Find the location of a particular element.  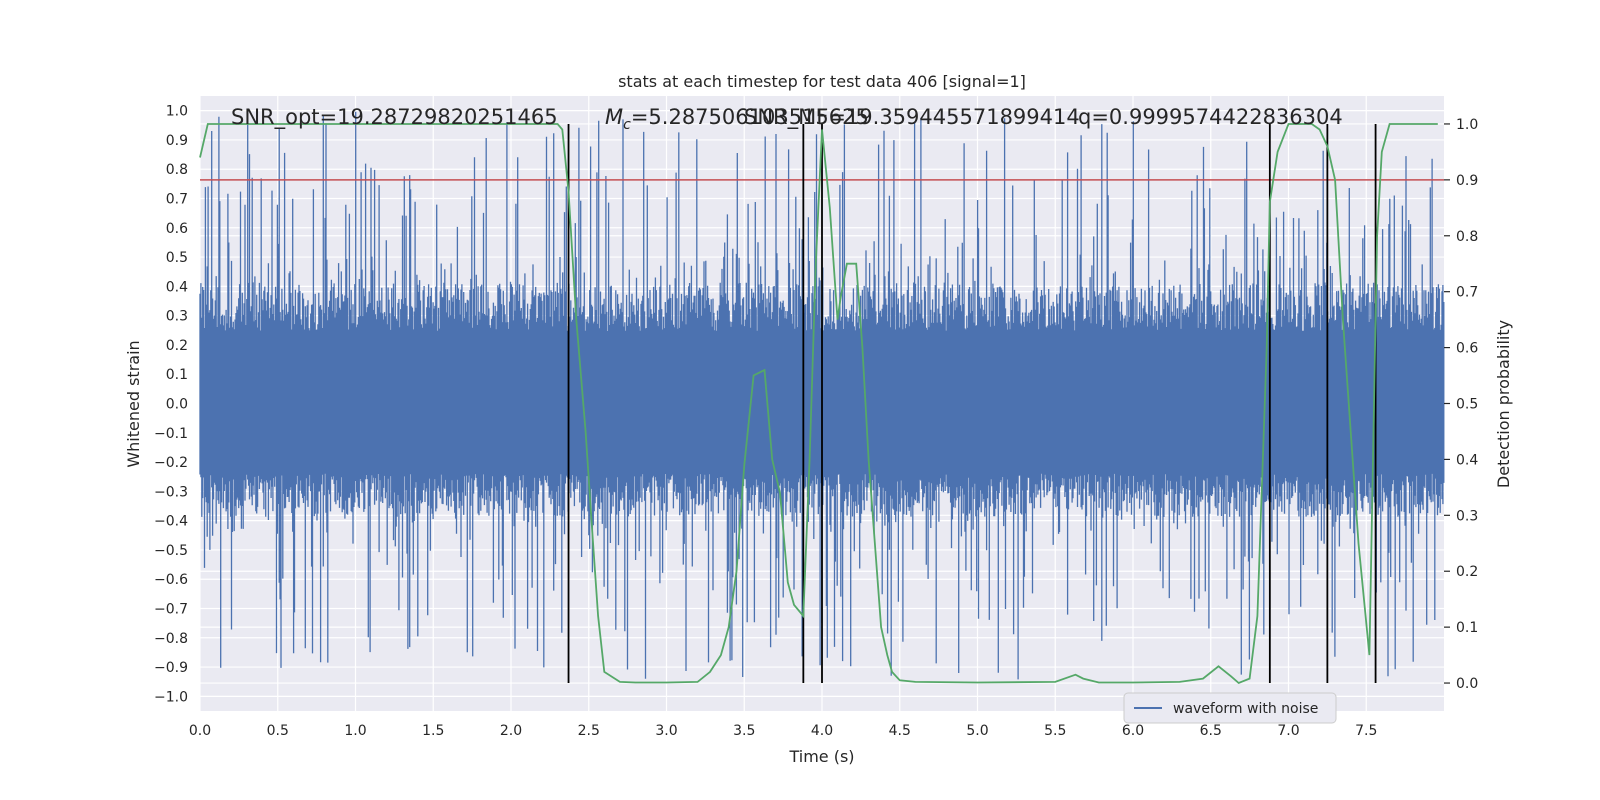

right-y-axis-ticks: 1.0 0.9 0.8 0.7 0.6 0.5 0.4 0.3 0.2 0.1 0.0 is located at coordinates (1461, 404).